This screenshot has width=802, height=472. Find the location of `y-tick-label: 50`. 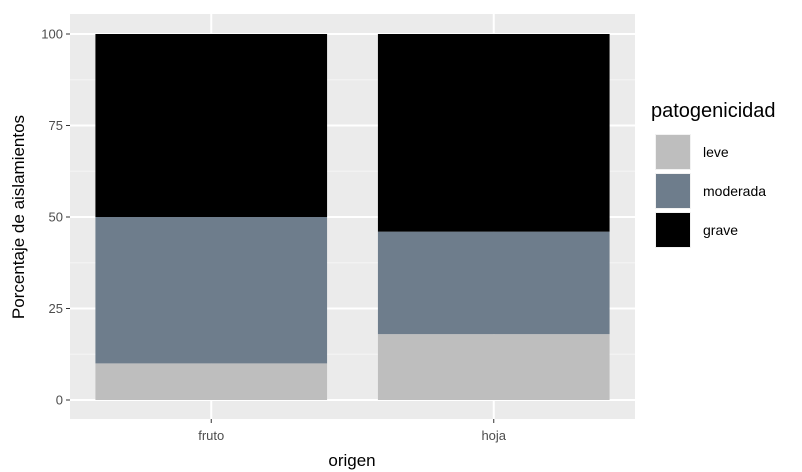

y-tick-label: 50 is located at coordinates (56, 217).